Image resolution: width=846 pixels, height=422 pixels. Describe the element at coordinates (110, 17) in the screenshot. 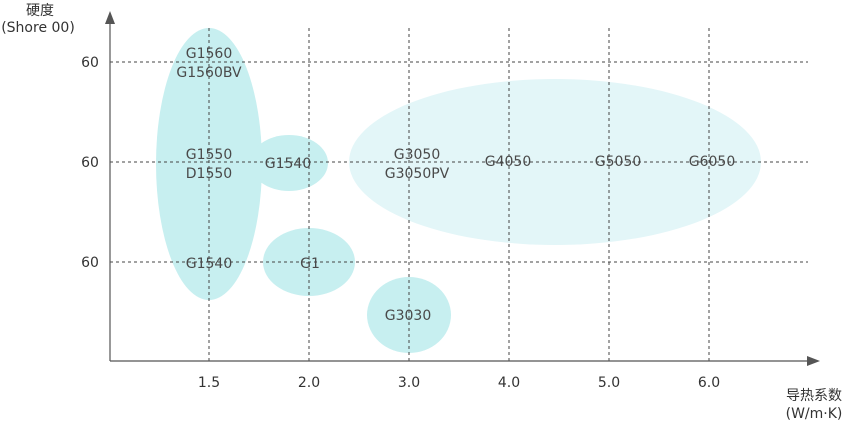

I see `y-axis-arrow` at that location.